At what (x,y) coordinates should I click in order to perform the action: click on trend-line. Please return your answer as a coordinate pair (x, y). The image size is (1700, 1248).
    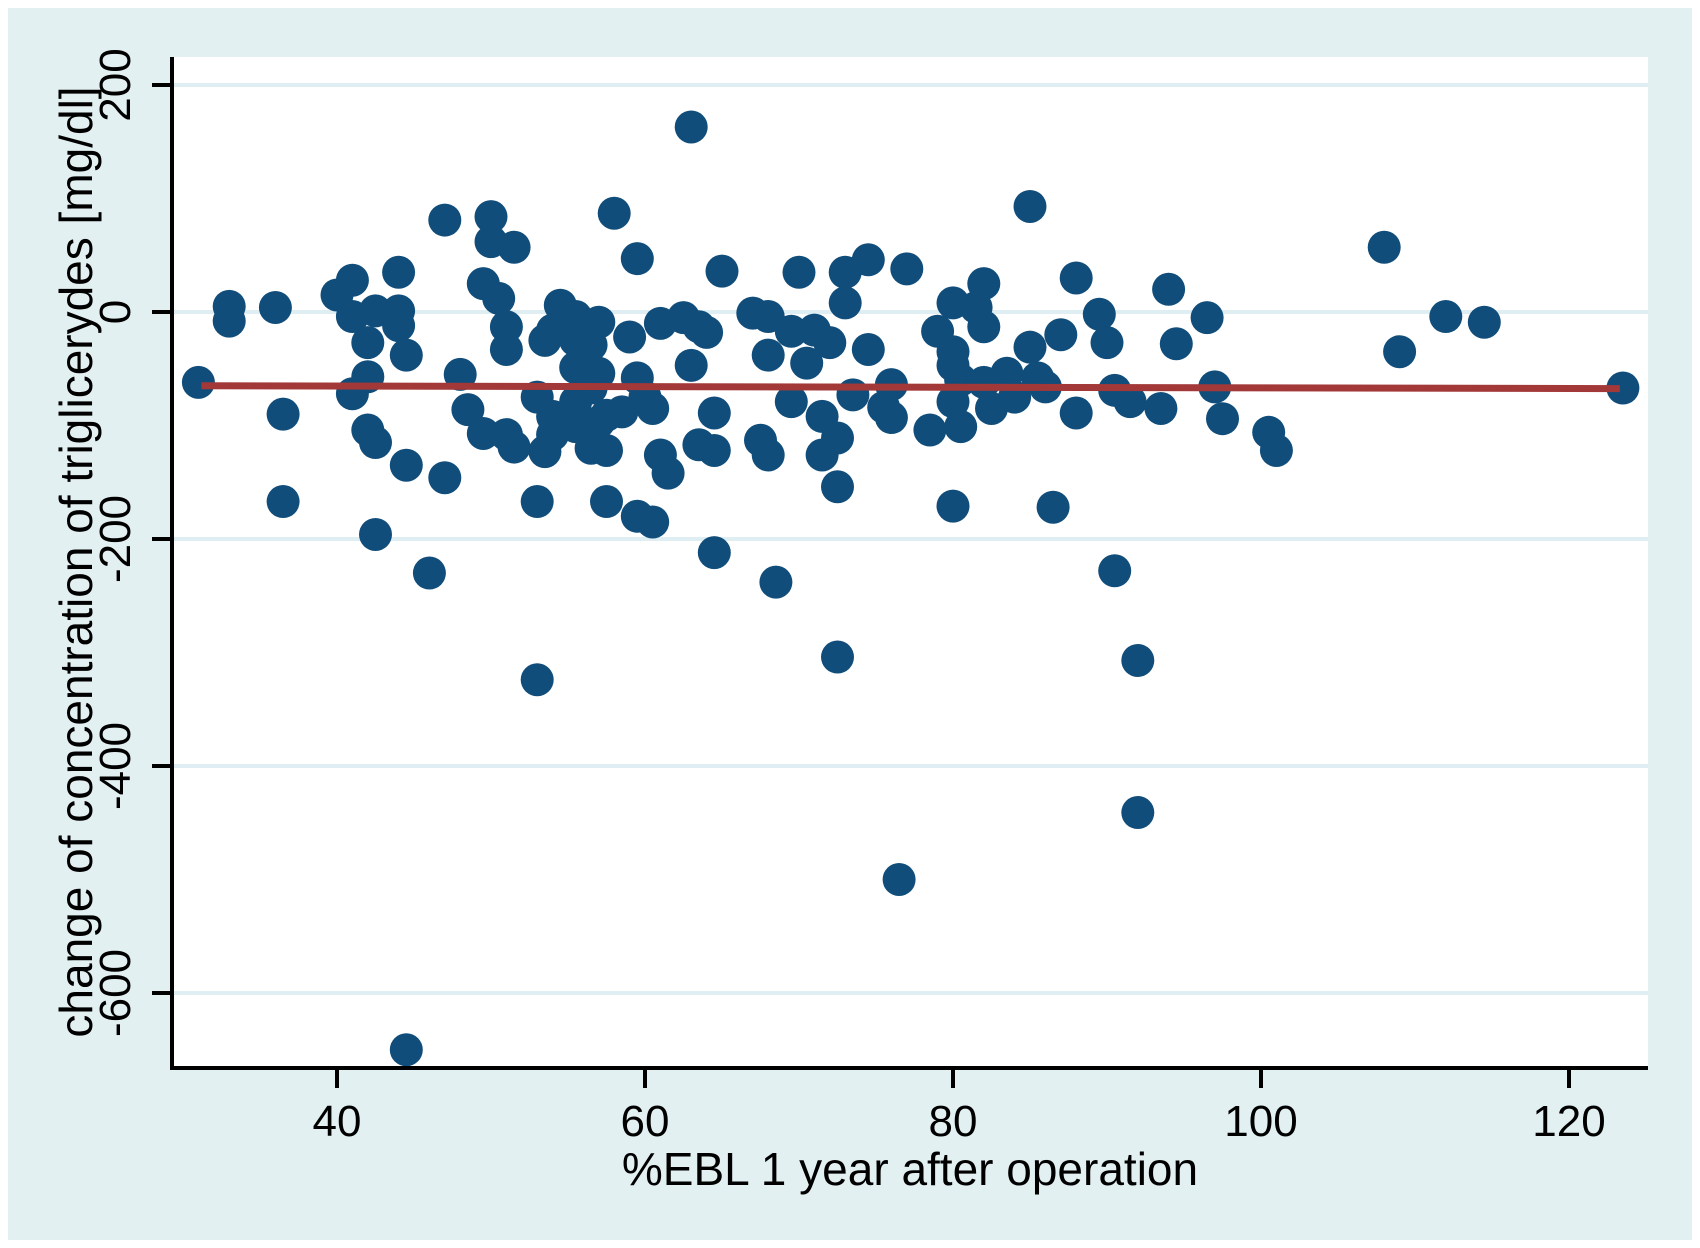
    Looking at the image, I should click on (910, 387).